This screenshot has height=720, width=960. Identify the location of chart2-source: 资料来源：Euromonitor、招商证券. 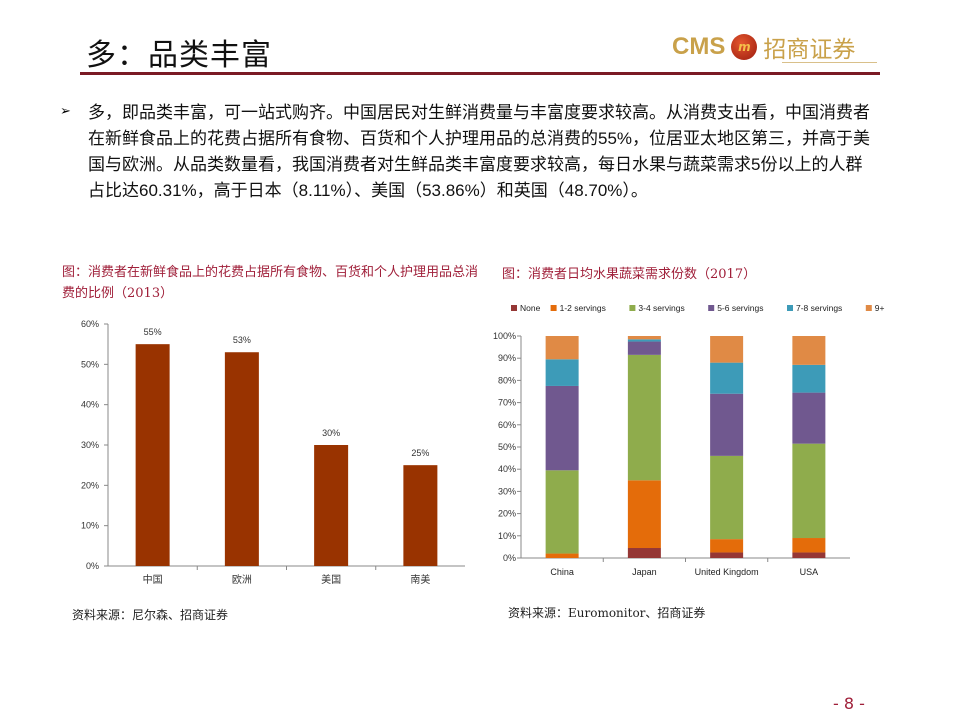
(607, 613).